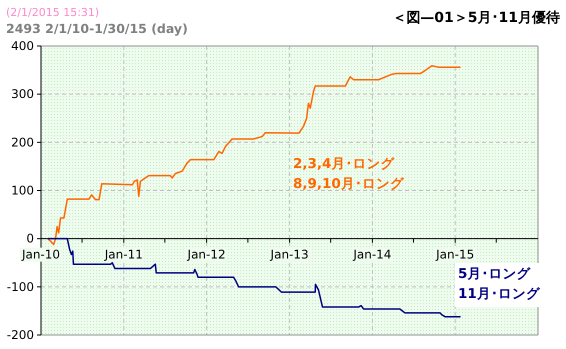 The image size is (566, 349). Describe the element at coordinates (123, 255) in the screenshot. I see `x-tick-label: Jan-11` at that location.